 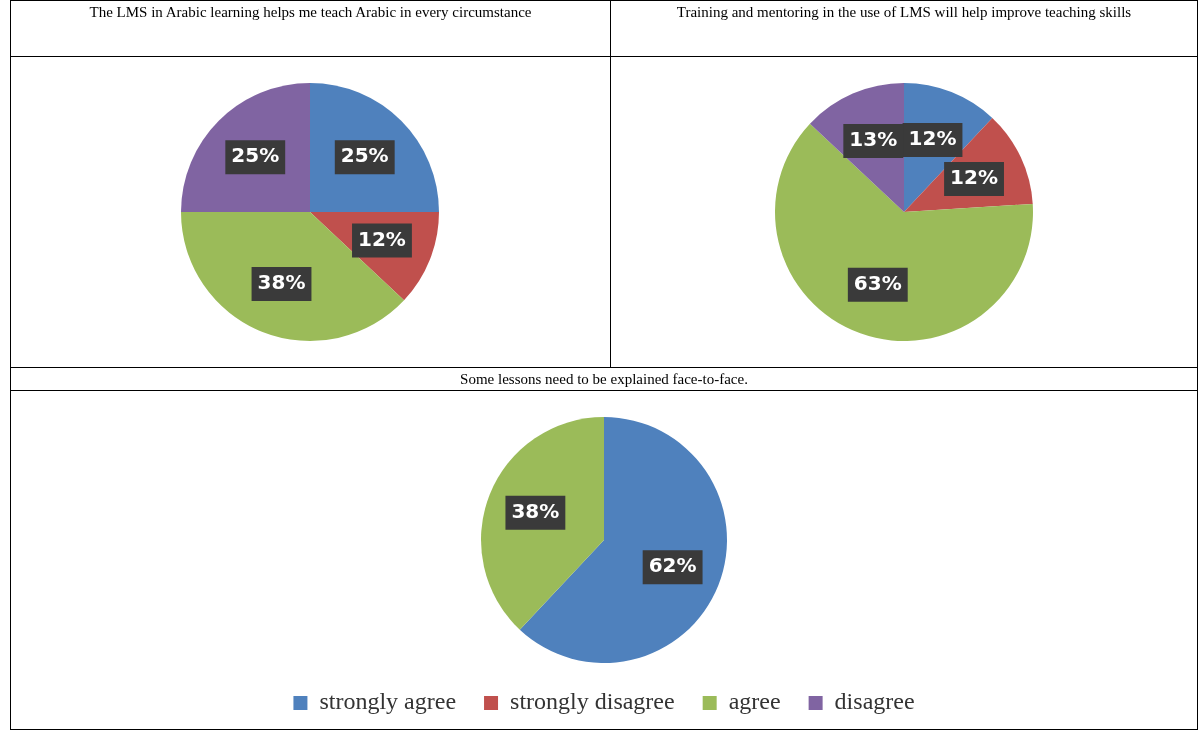 What do you see at coordinates (754, 701) in the screenshot?
I see `legend-label: agree` at bounding box center [754, 701].